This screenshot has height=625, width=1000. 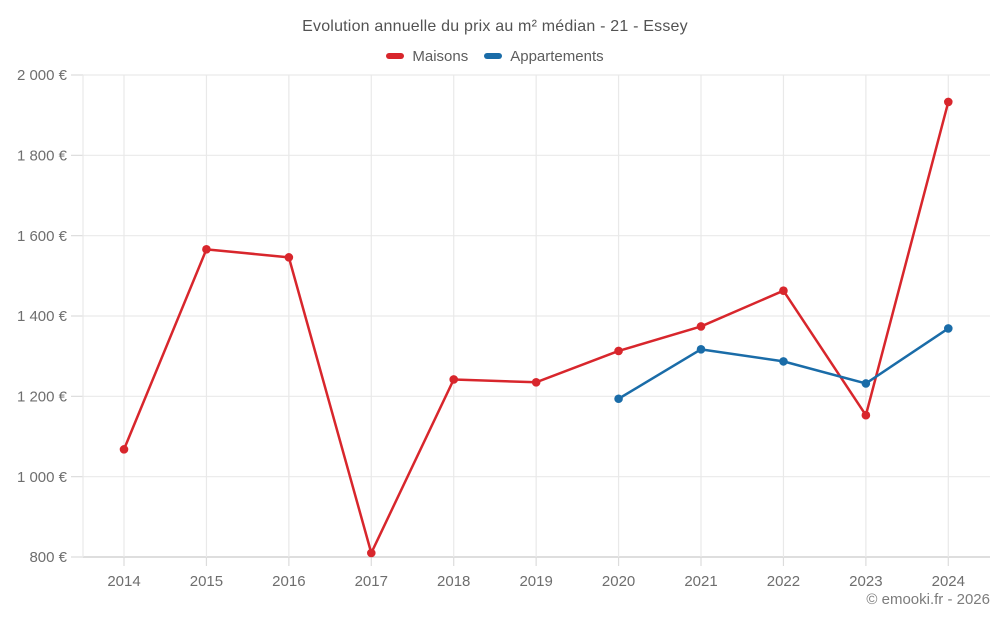 What do you see at coordinates (288, 581) in the screenshot?
I see `x-tick-label-2016: 2016` at bounding box center [288, 581].